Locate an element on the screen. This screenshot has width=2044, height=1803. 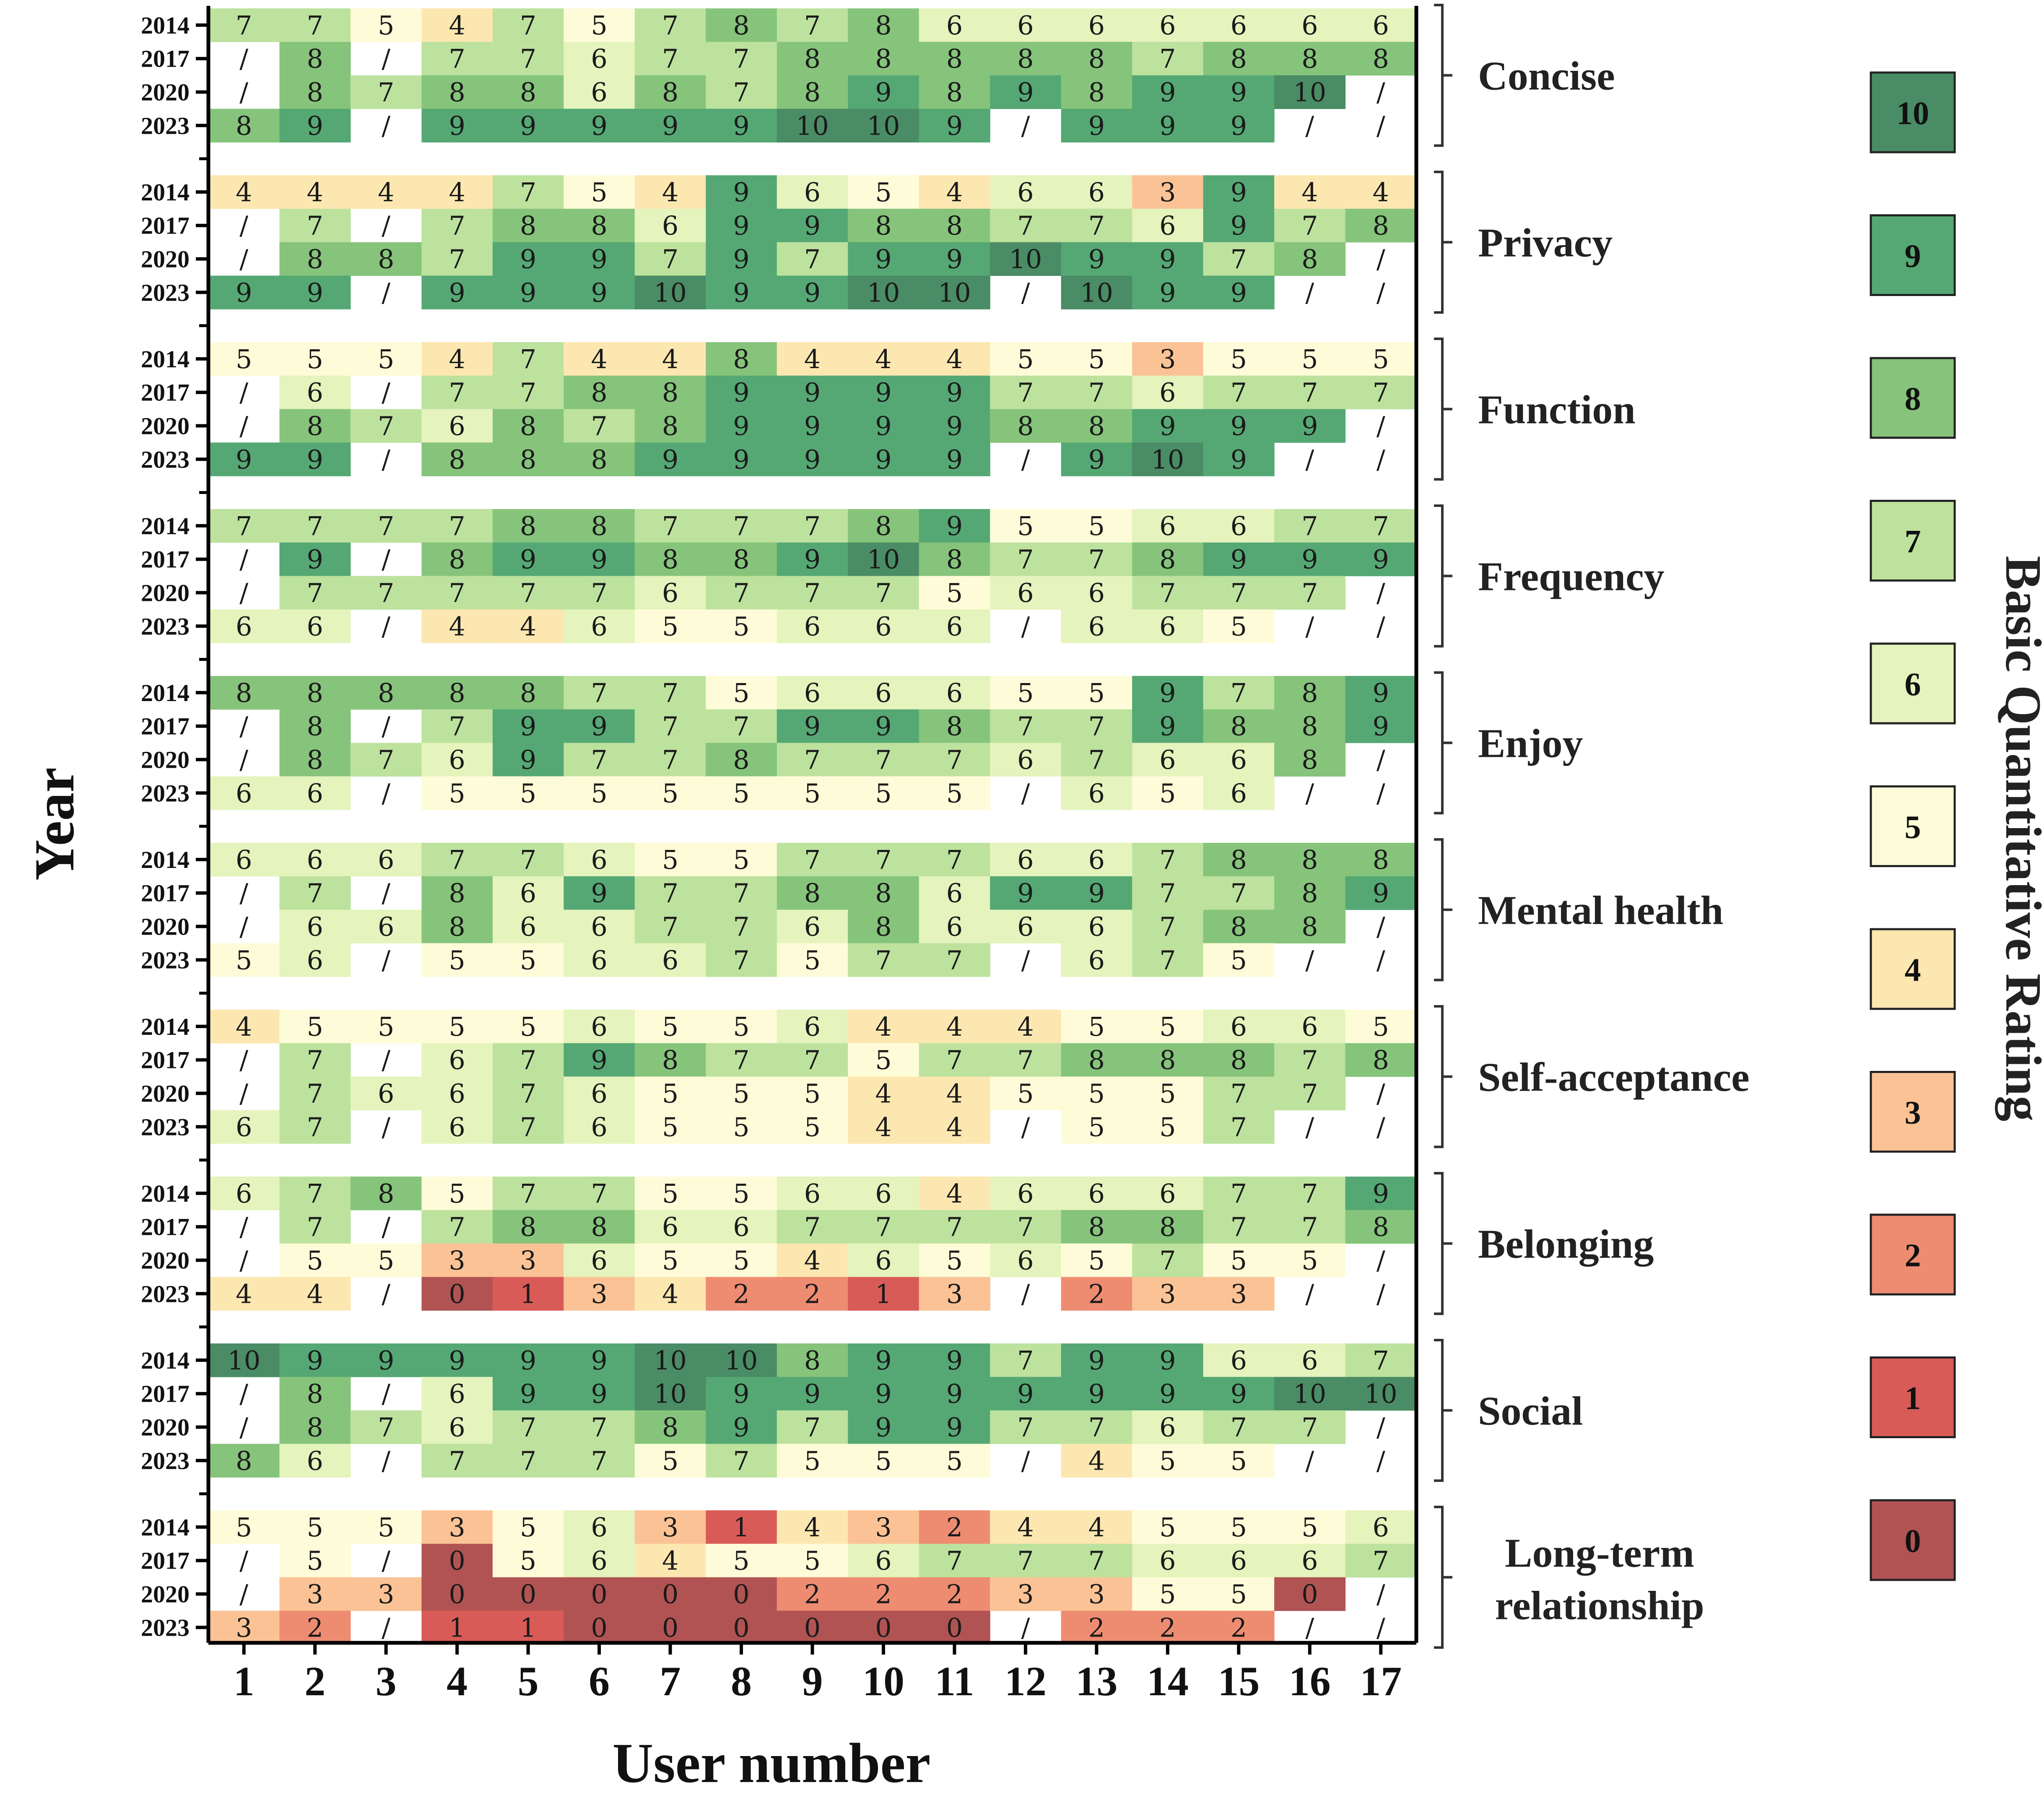
cell-value: 10 is located at coordinates (1380, 1394).